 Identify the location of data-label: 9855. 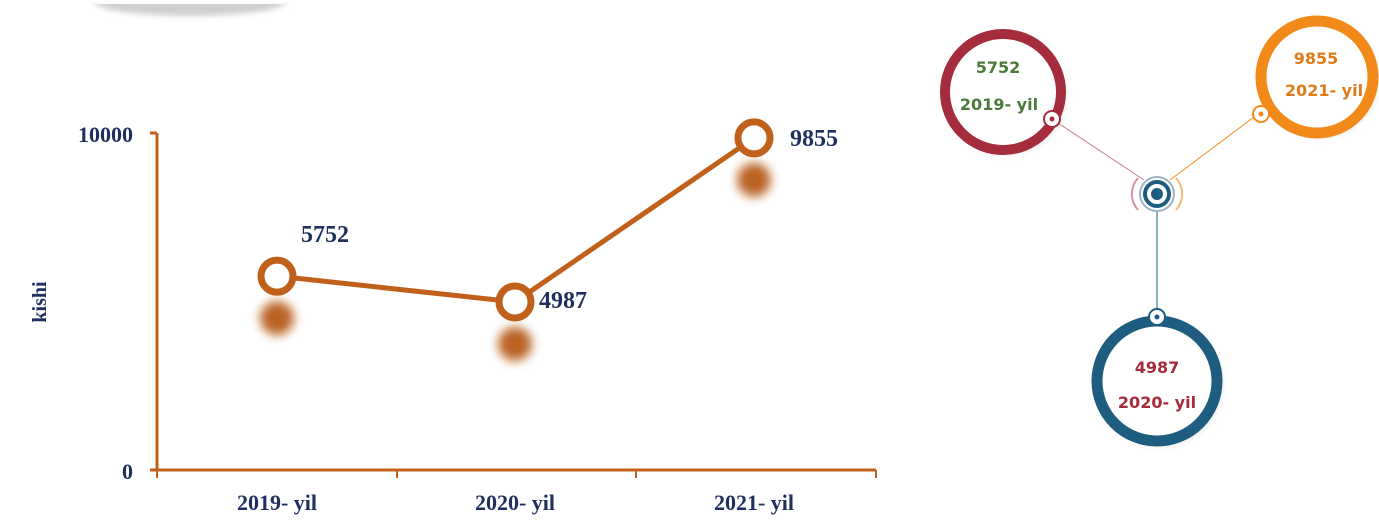
(814, 139).